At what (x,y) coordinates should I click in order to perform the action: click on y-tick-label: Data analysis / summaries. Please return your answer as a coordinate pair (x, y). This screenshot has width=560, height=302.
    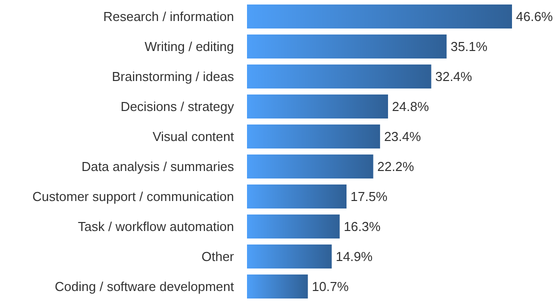
    Looking at the image, I should click on (158, 166).